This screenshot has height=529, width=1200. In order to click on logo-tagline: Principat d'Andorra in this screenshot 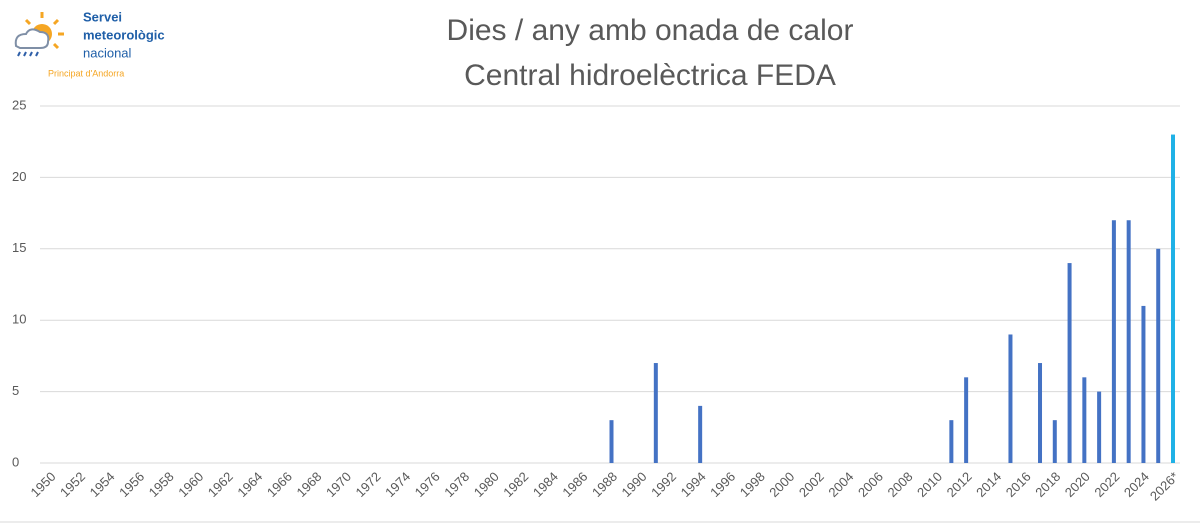, I will do `click(86, 73)`.